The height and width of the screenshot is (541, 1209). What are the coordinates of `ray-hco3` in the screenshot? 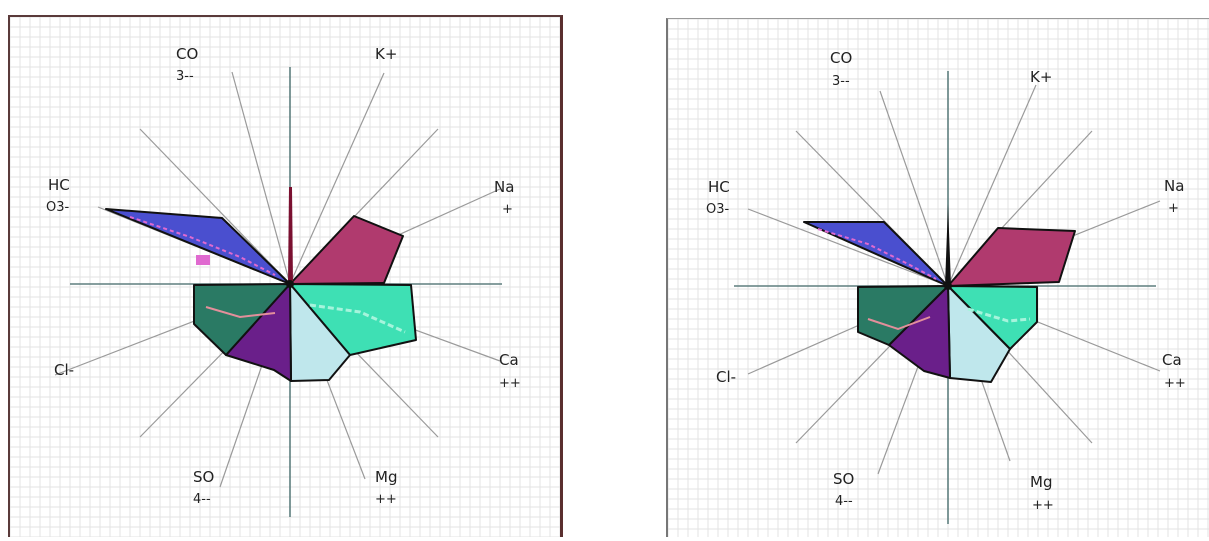 It's located at (848, 247).